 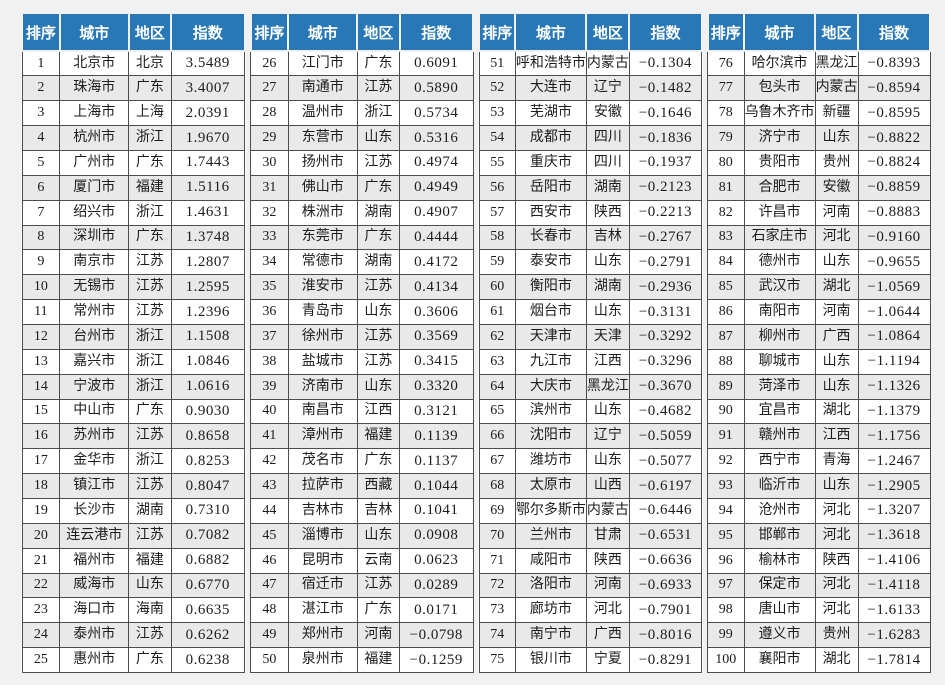 What do you see at coordinates (41, 361) in the screenshot?
I see `rank-cell: 13` at bounding box center [41, 361].